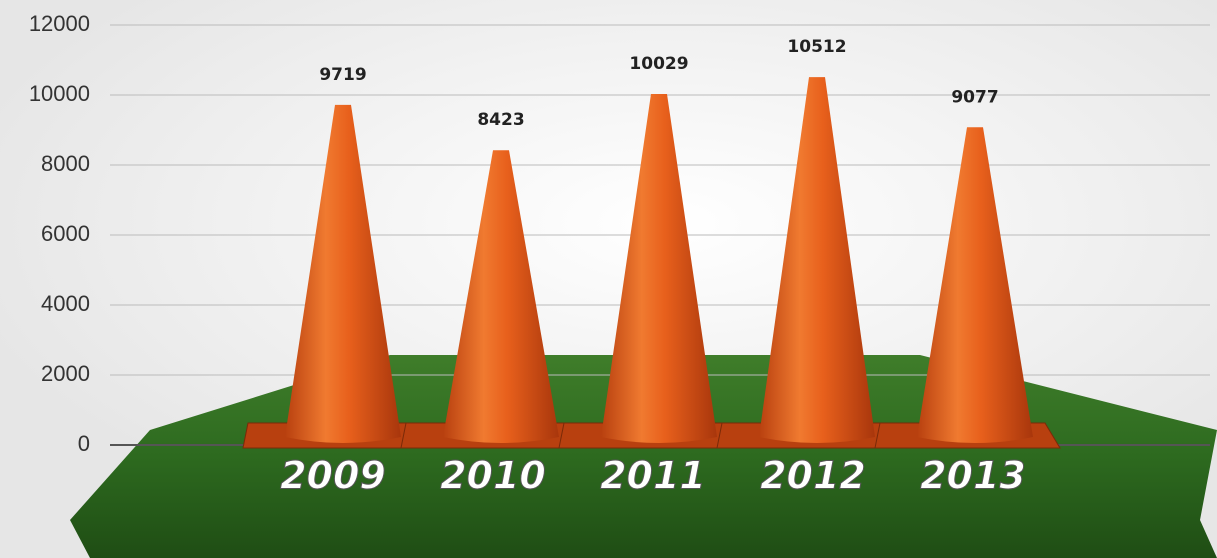 This screenshot has height=558, width=1217. Describe the element at coordinates (813, 476) in the screenshot. I see `x-tick-label: 2012` at that location.